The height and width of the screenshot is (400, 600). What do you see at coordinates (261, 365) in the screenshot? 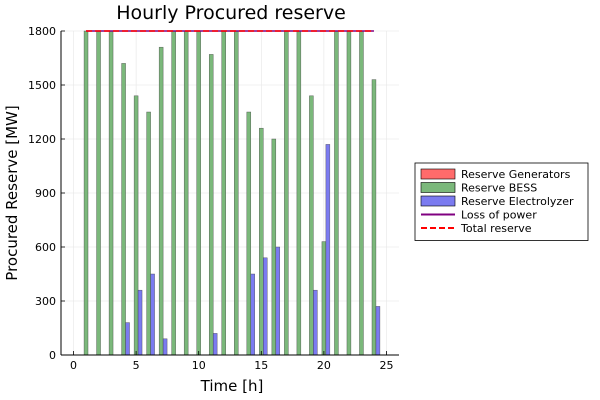
I see `x-tick-label: 15` at bounding box center [261, 365].